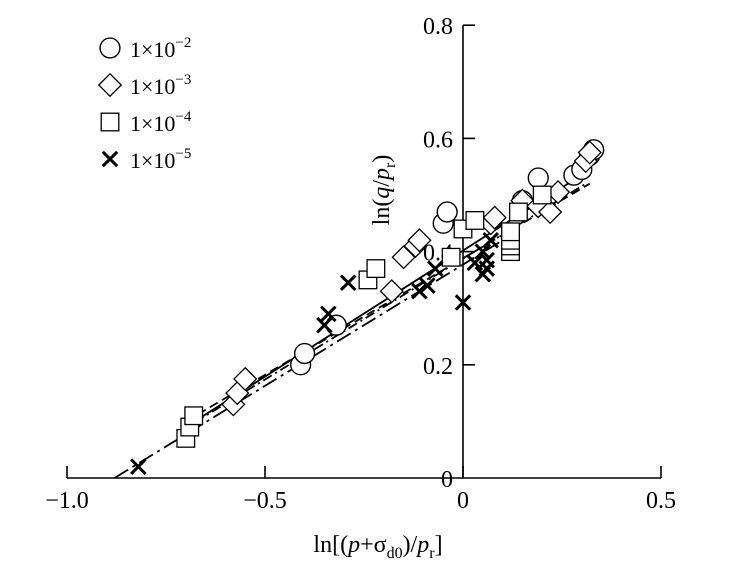 The image size is (732, 584). Describe the element at coordinates (661, 501) in the screenshot. I see `x-tick-label: 0.5` at that location.